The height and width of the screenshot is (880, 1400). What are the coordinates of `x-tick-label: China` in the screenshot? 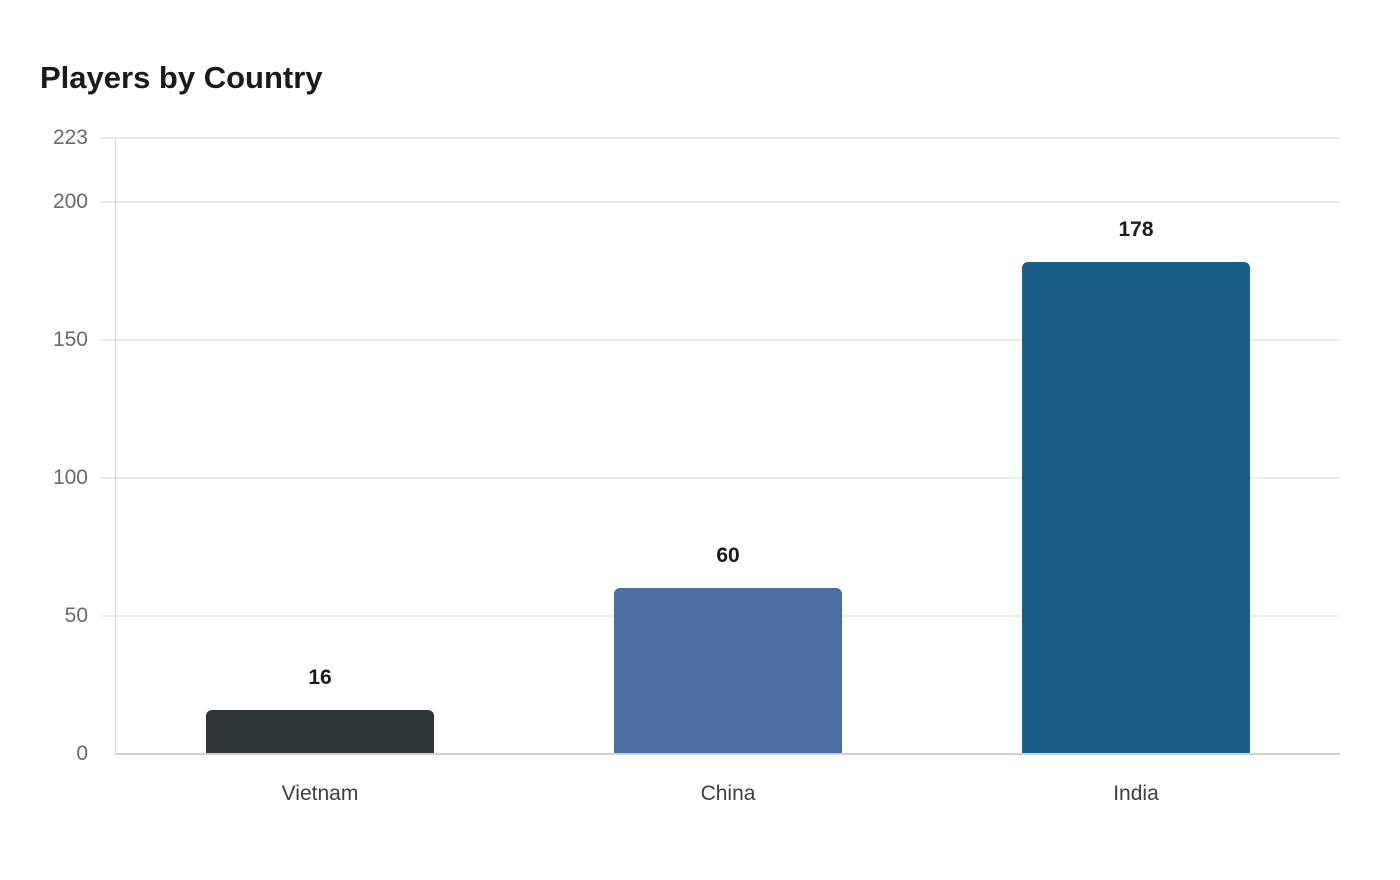 It's located at (728, 793).